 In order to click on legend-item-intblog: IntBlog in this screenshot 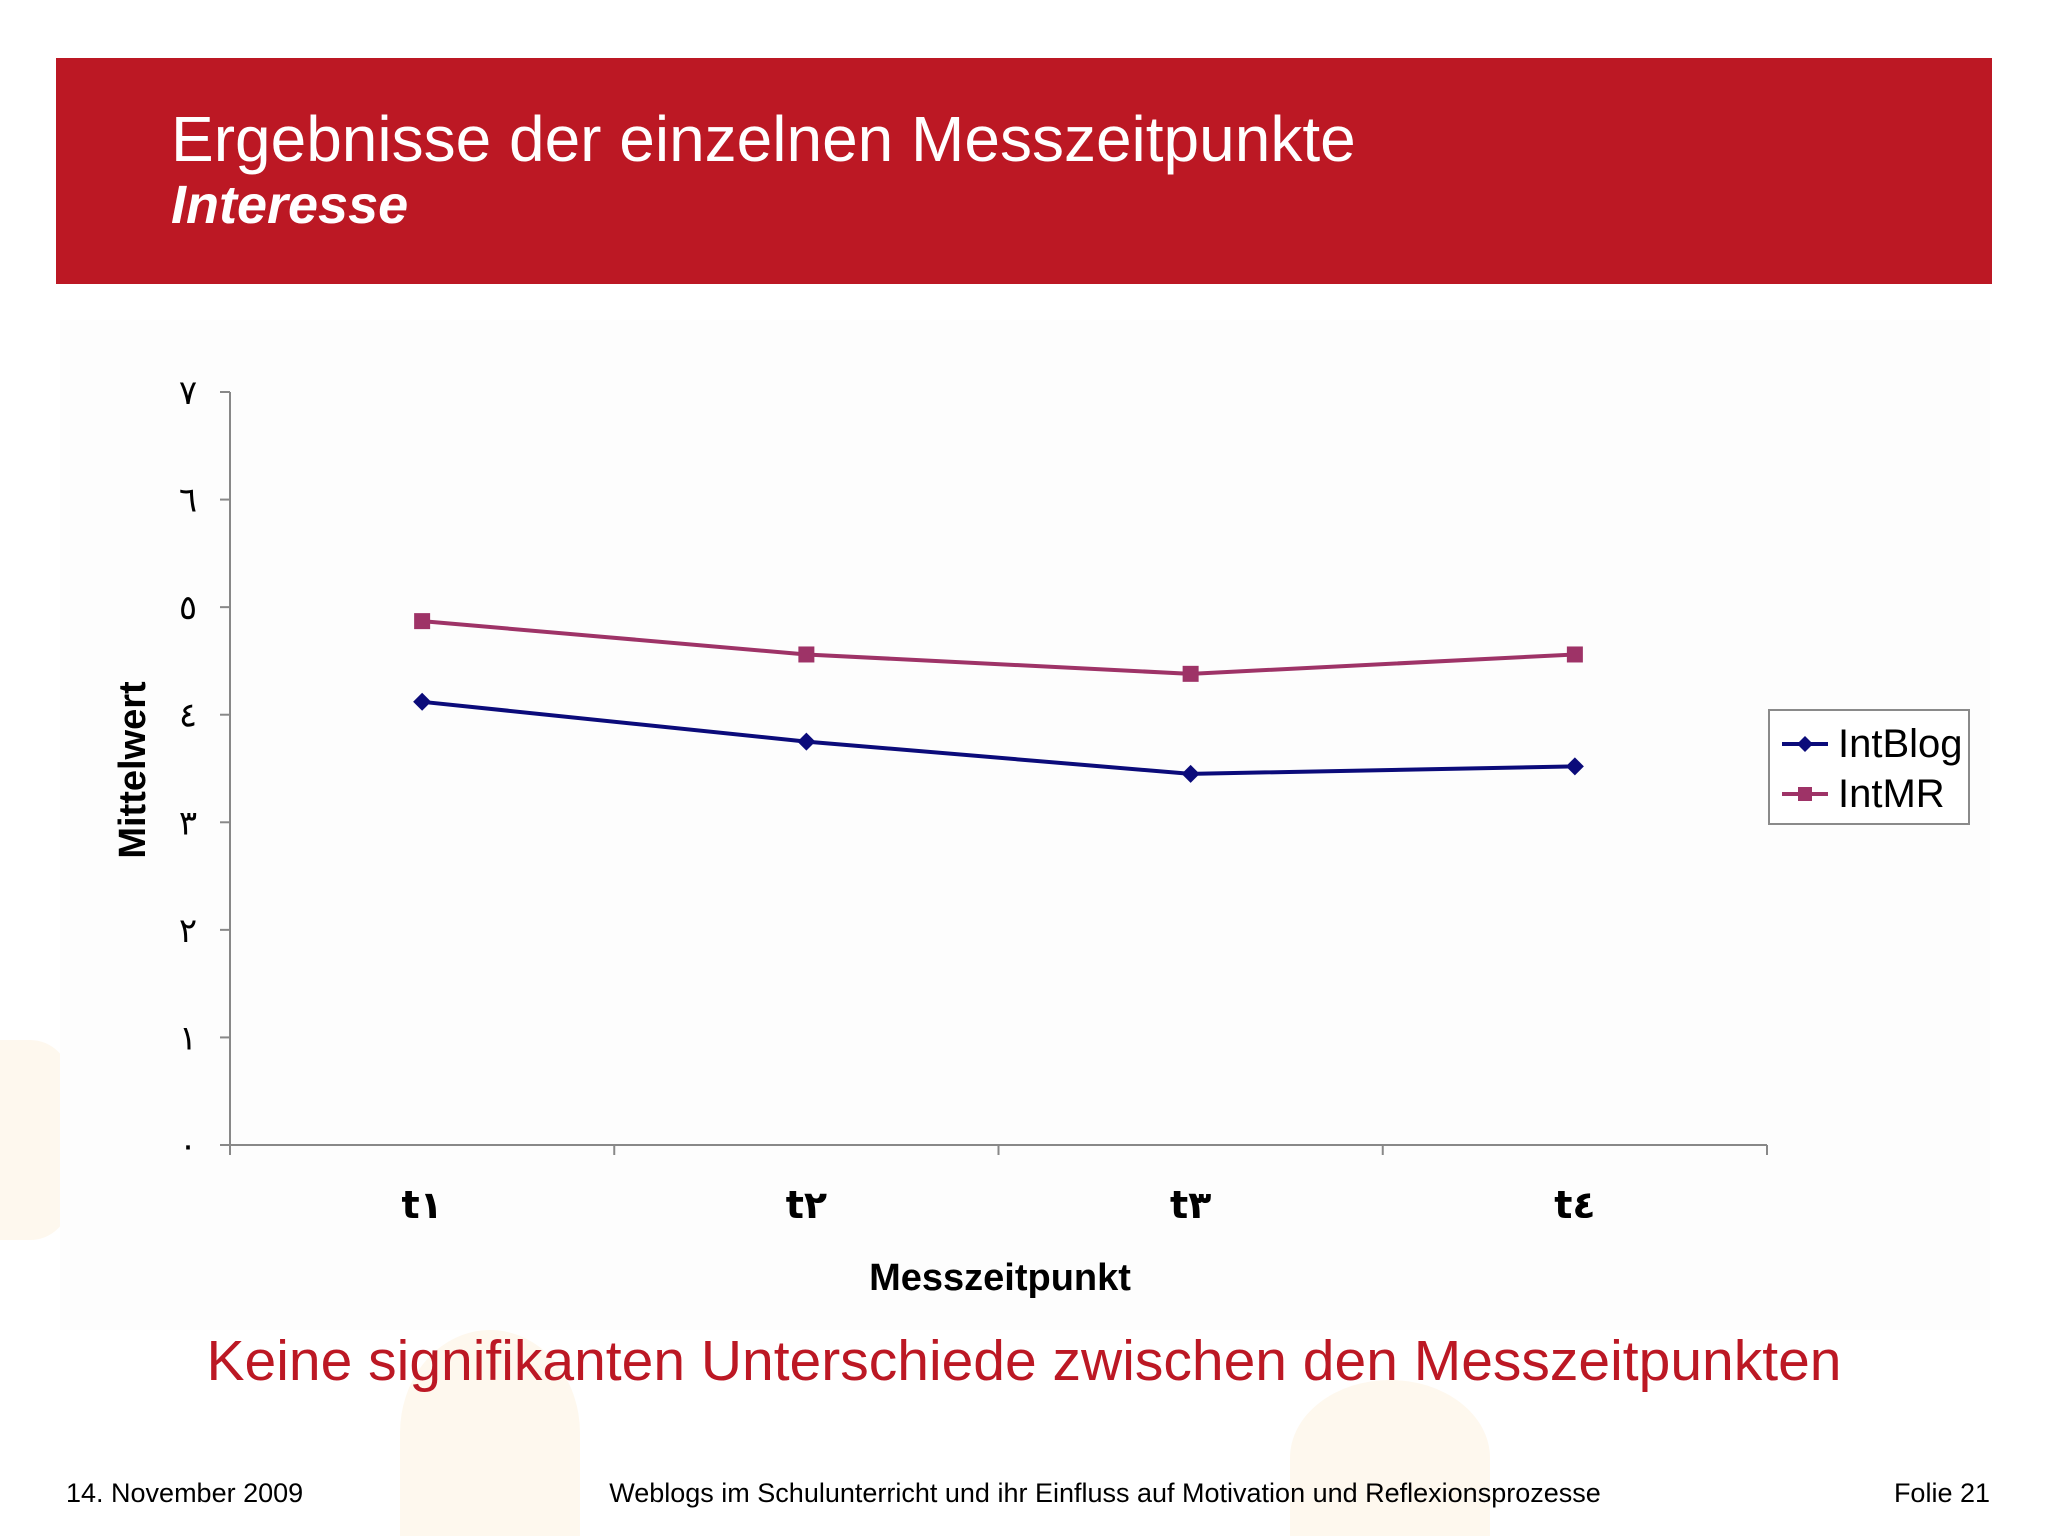, I will do `click(1872, 744)`.